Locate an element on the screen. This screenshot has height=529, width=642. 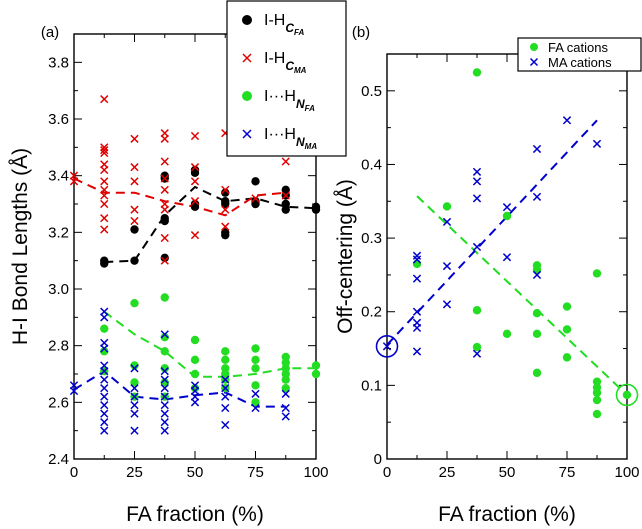
panel-label: (a) is located at coordinates (50, 32).